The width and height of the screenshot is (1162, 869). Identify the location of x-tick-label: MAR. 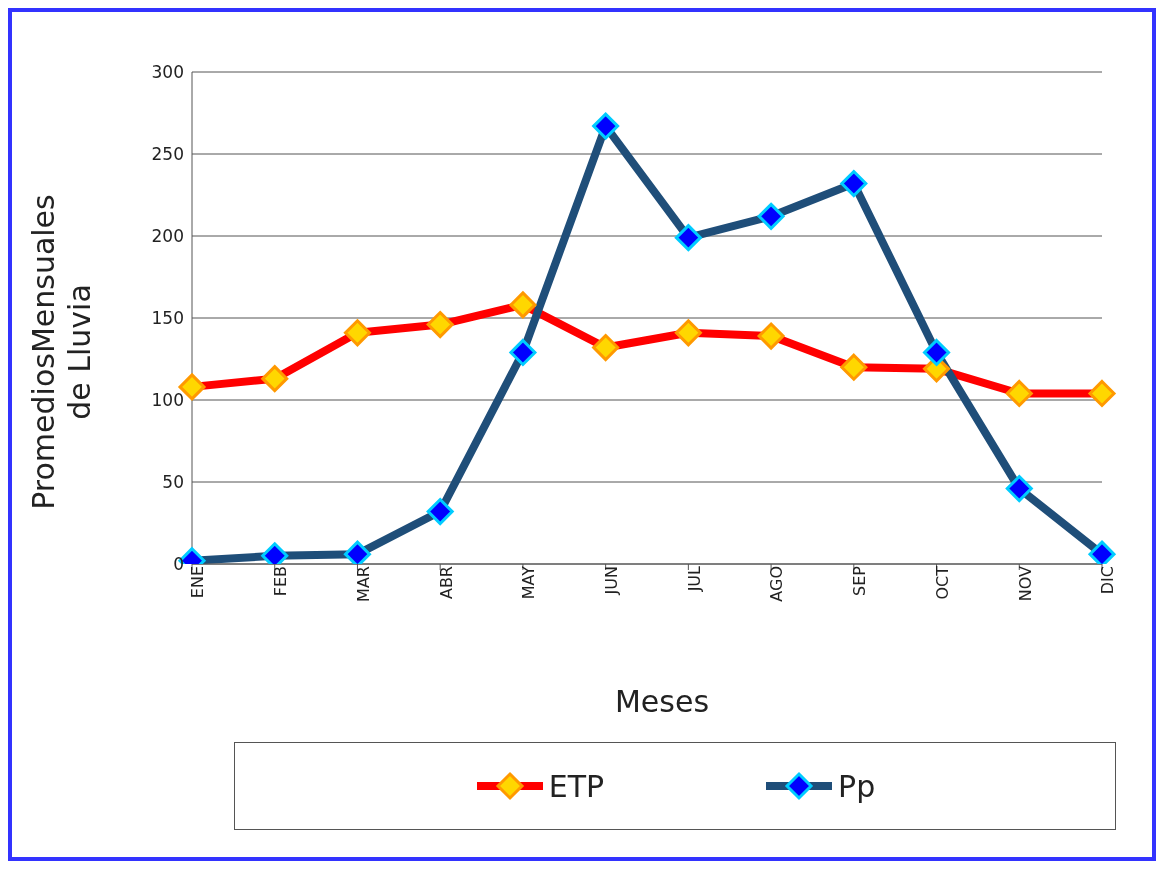
(363, 584).